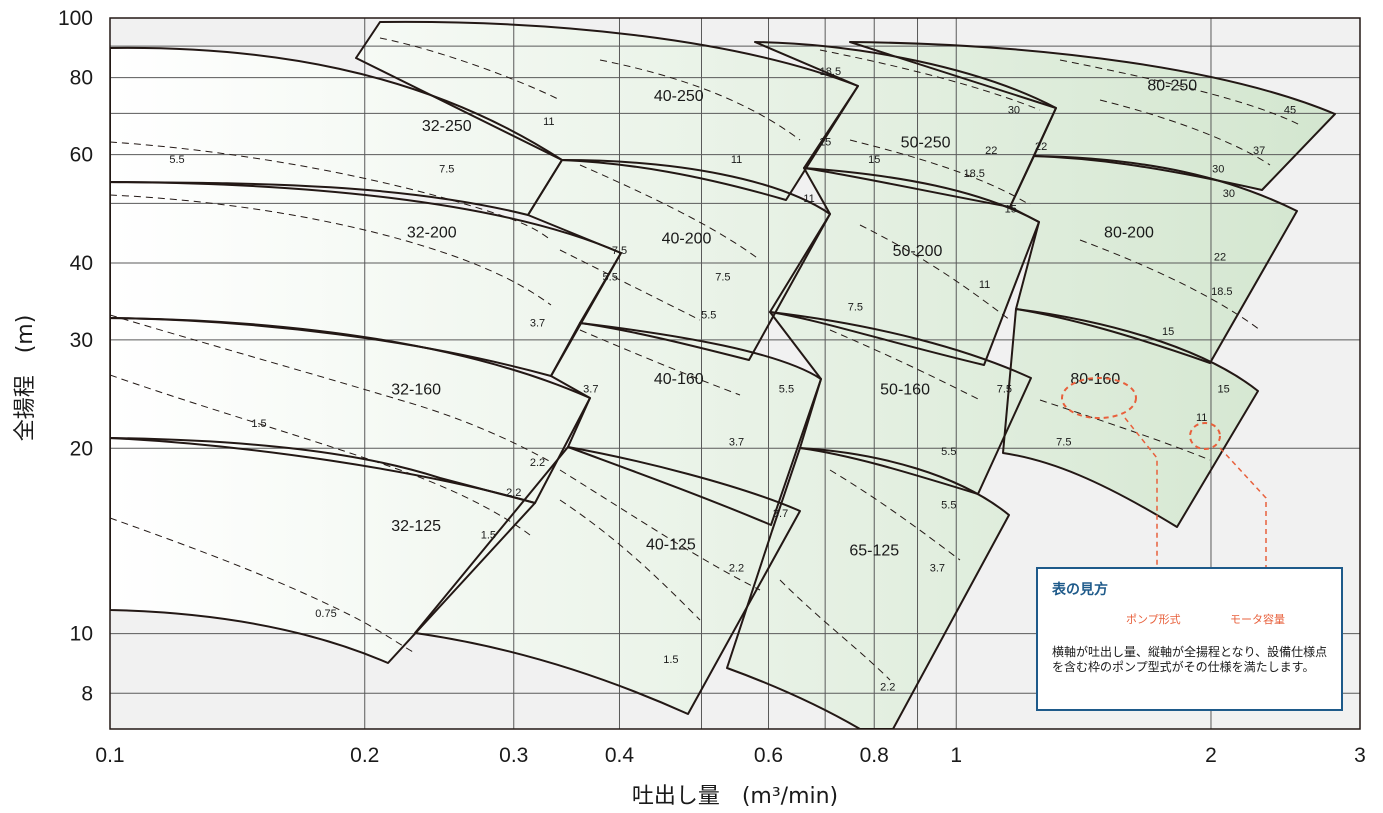 The height and width of the screenshot is (813, 1383). Describe the element at coordinates (364, 755) in the screenshot. I see `x-tick-label: 0.2` at that location.